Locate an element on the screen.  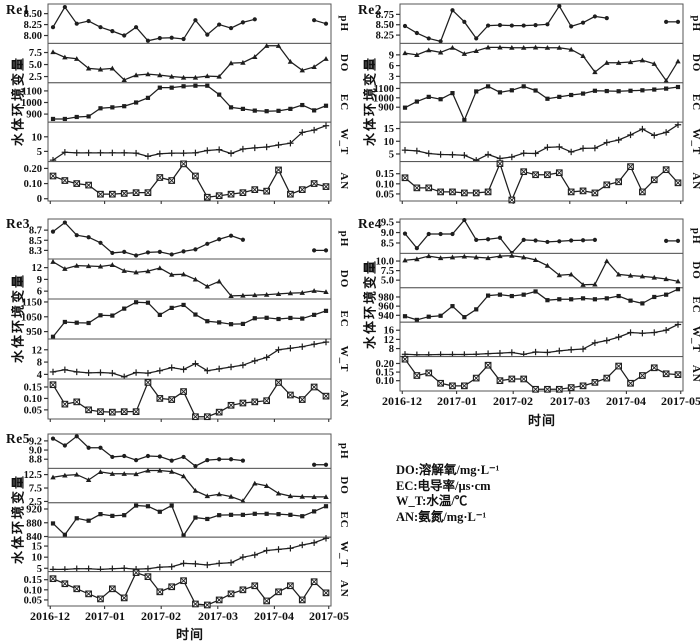
y-axis-label-re5: 水体环境变量 is located at coordinates (17, 519).